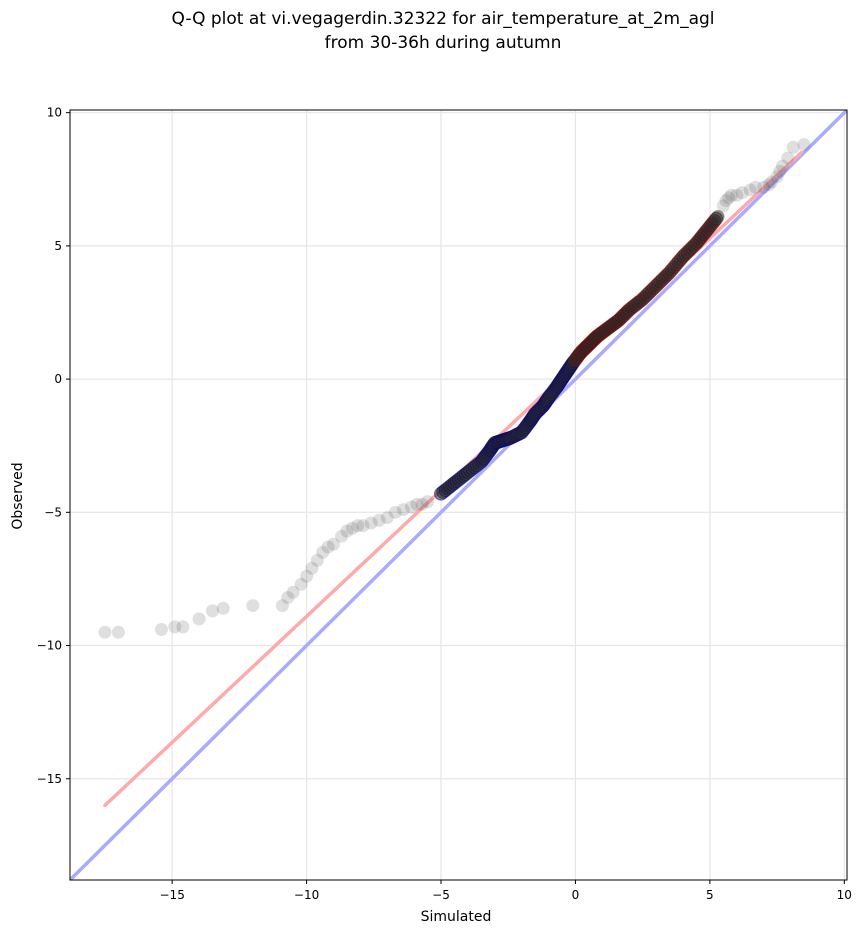  I want to click on x-tick-label: 0, so click(576, 895).